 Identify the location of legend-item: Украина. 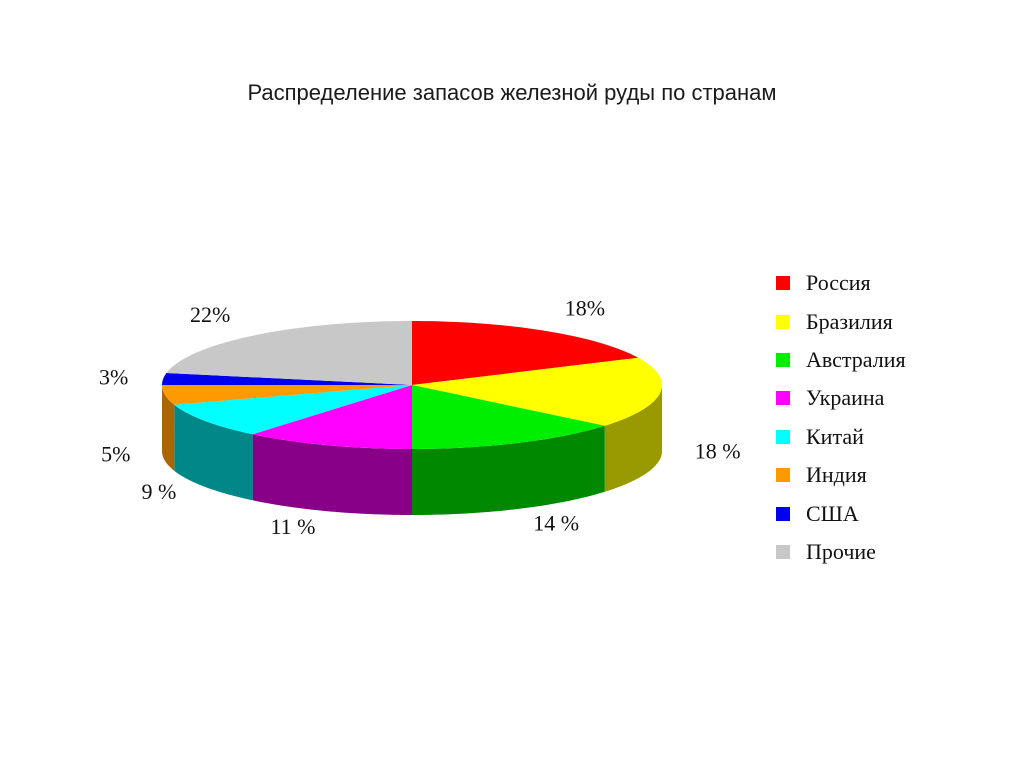
(841, 398).